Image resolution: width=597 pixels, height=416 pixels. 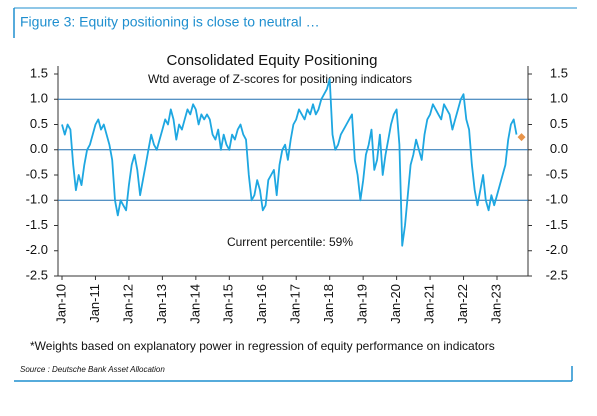 What do you see at coordinates (429, 304) in the screenshot?
I see `x-tick-label: Jan-21` at bounding box center [429, 304].